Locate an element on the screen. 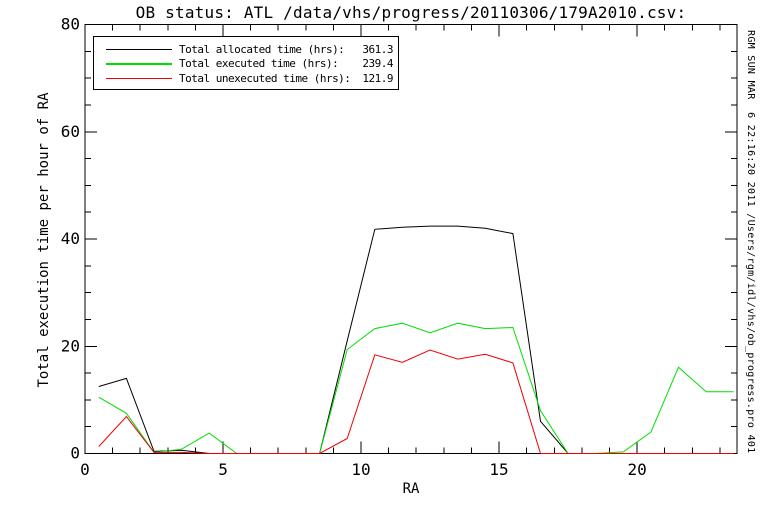 The height and width of the screenshot is (512, 768). legend-row-unexecuted: Total unexecuted time (hrs): 121.9 is located at coordinates (246, 78).